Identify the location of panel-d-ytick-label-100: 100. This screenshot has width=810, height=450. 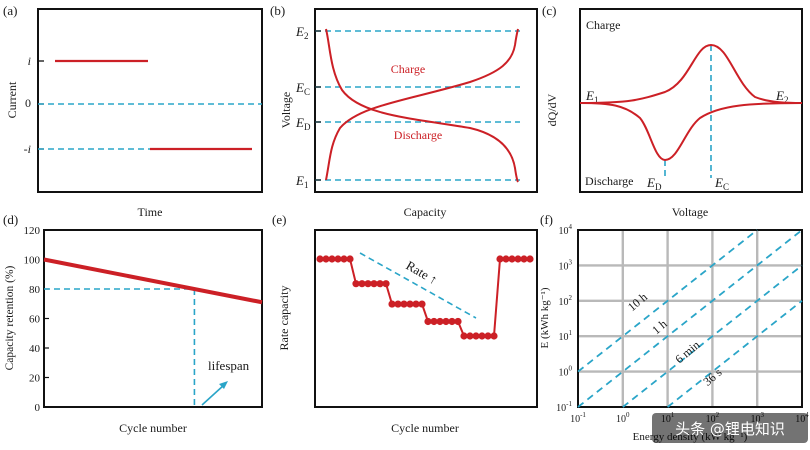
(32, 261).